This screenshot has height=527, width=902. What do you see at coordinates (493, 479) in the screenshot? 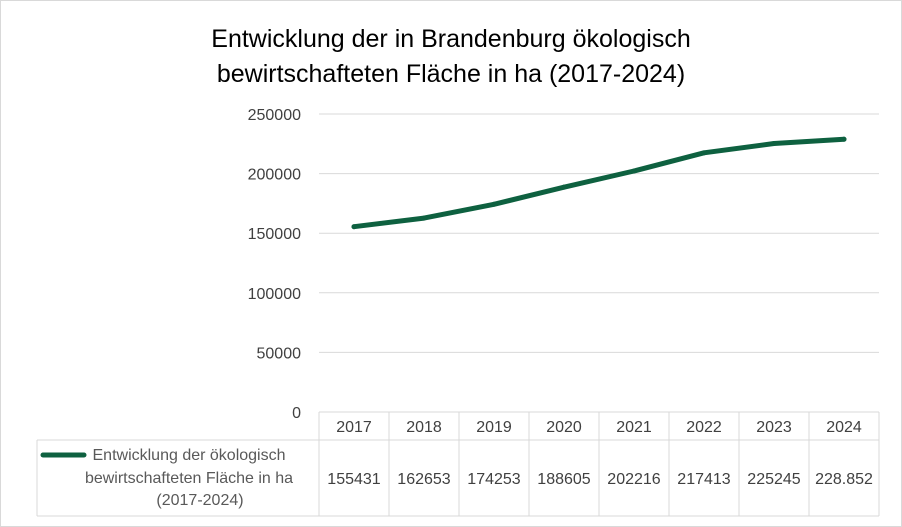
I see `data-table-value: 174253` at bounding box center [493, 479].